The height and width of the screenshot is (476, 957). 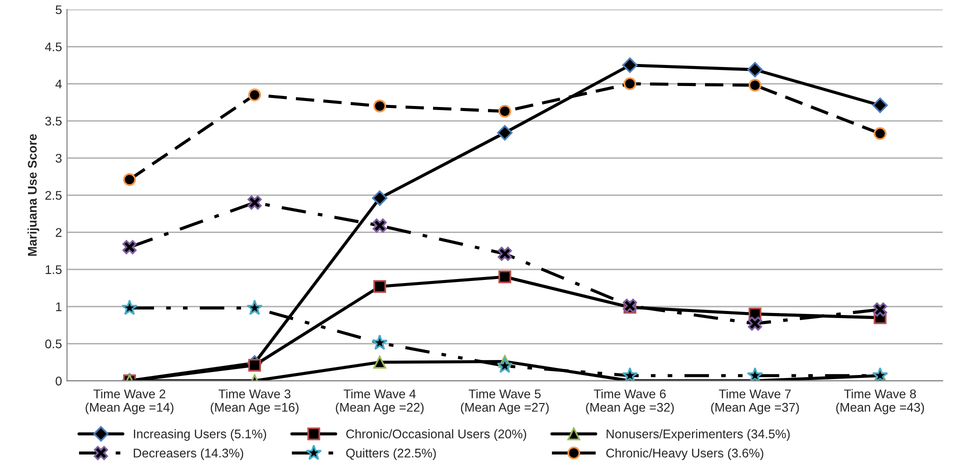 I want to click on legend-label: Chronic/Occasional Users (20%), so click(x=436, y=435).